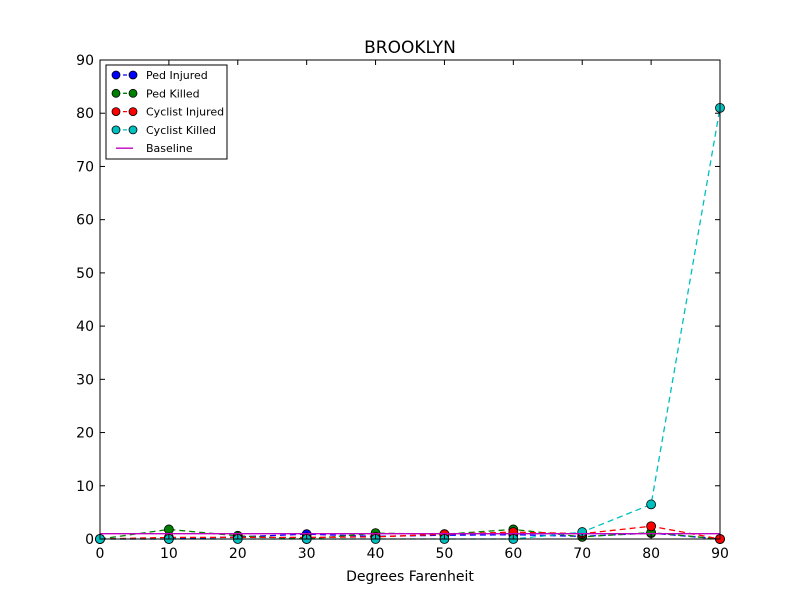 This screenshot has width=800, height=600. What do you see at coordinates (410, 48) in the screenshot?
I see `chart-title: BROOKLYN` at bounding box center [410, 48].